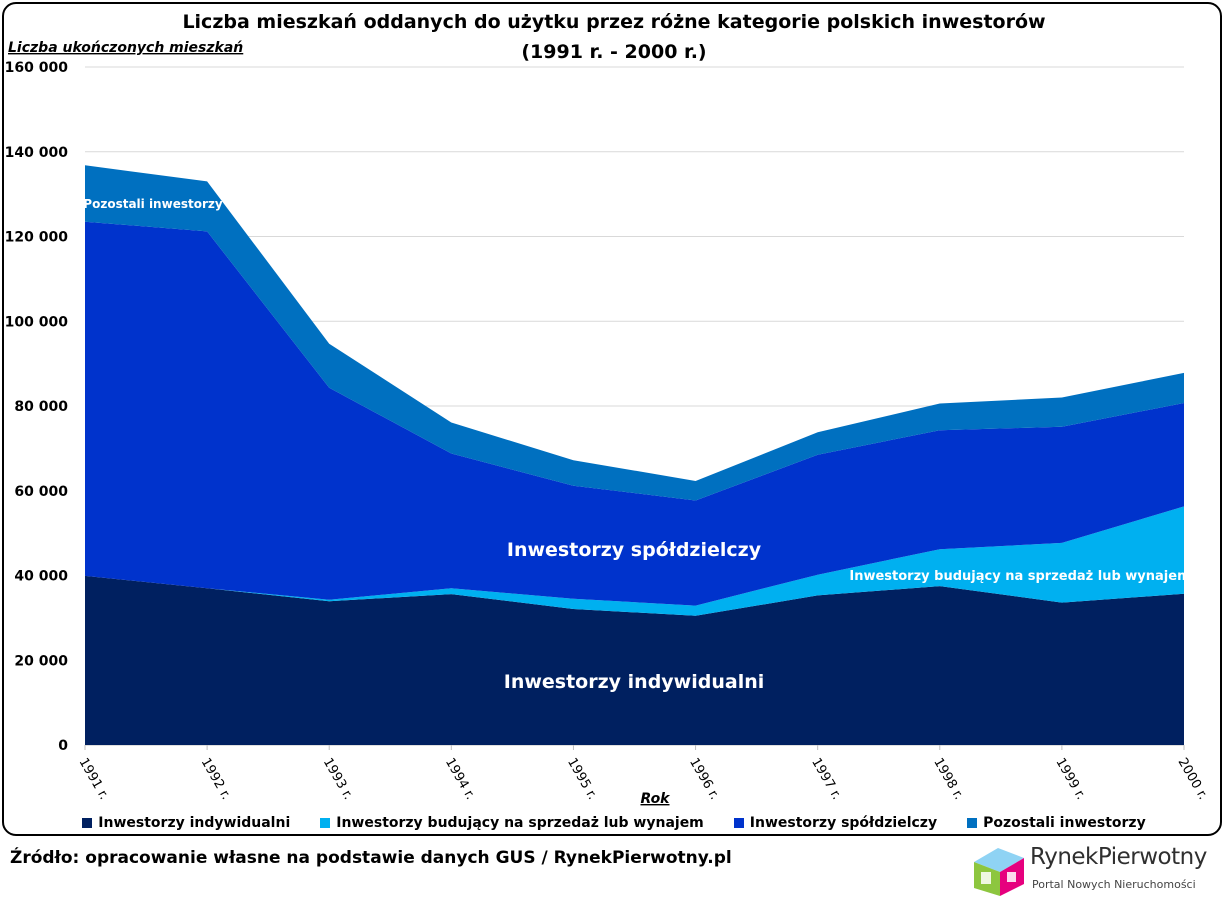 The image size is (1228, 901). I want to click on legend-item-indywidualni: Inwestorzy indywidualni, so click(186, 823).